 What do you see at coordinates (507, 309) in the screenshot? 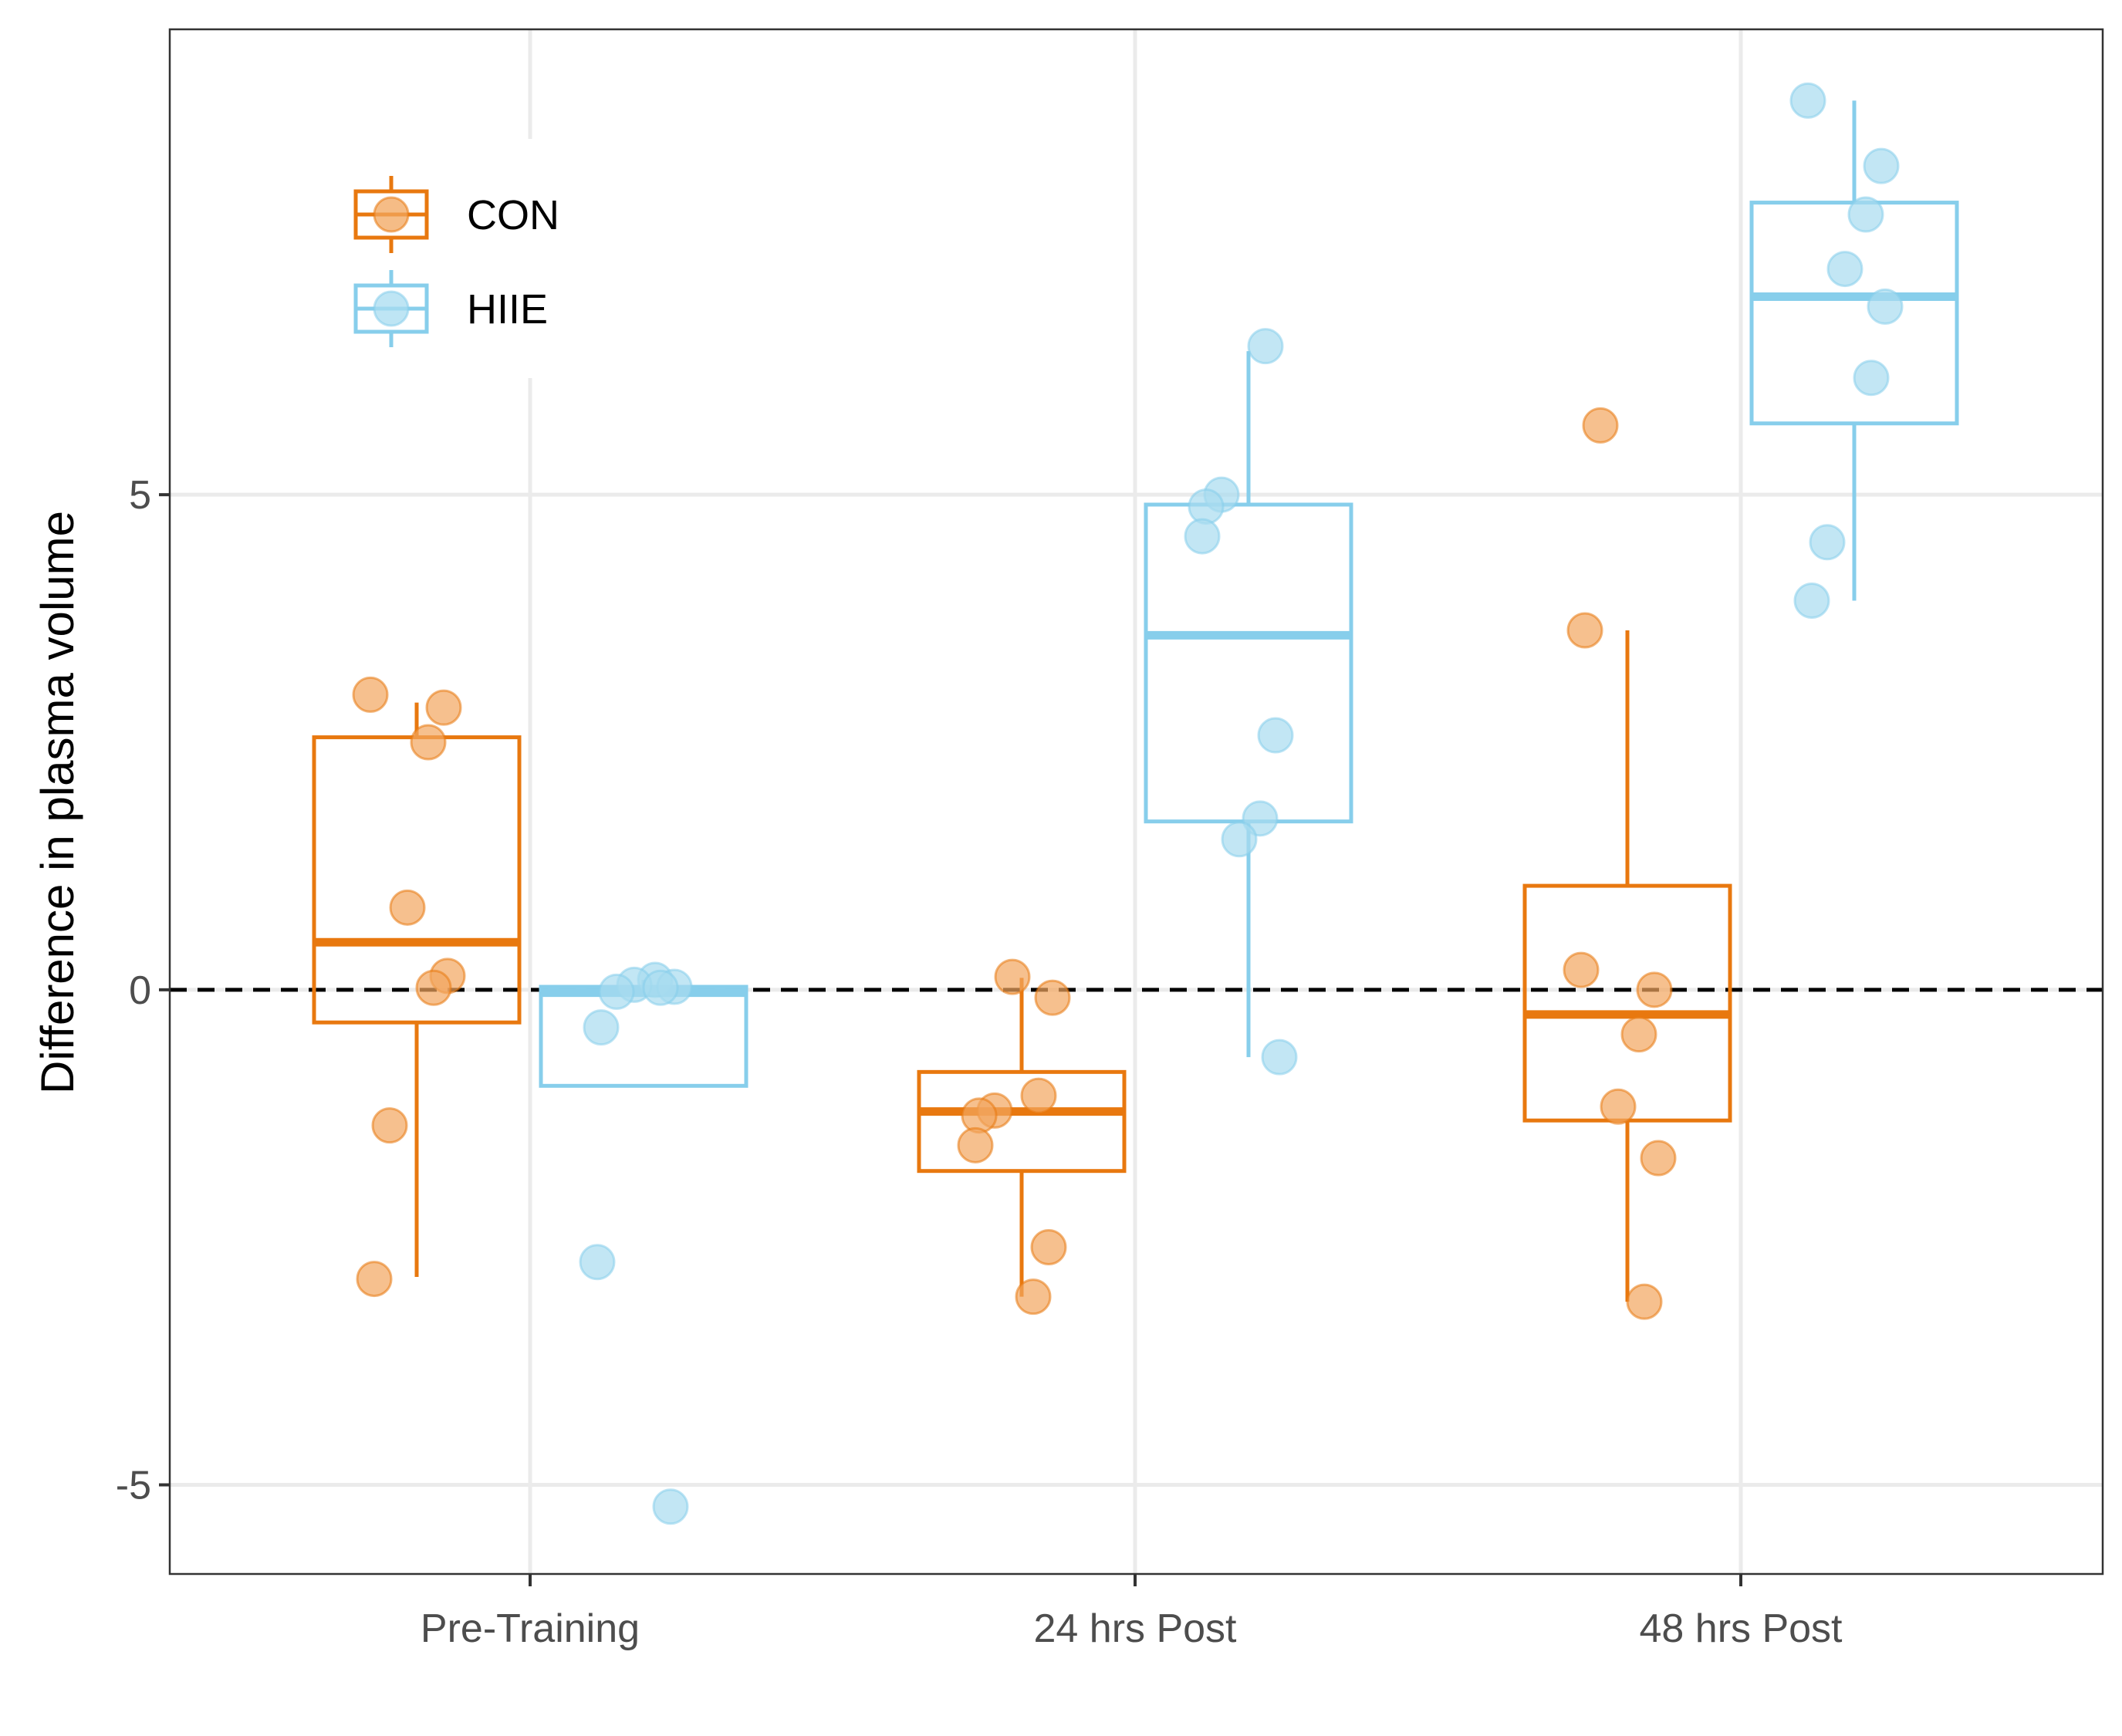
I see `legend-label: HIIE` at bounding box center [507, 309].